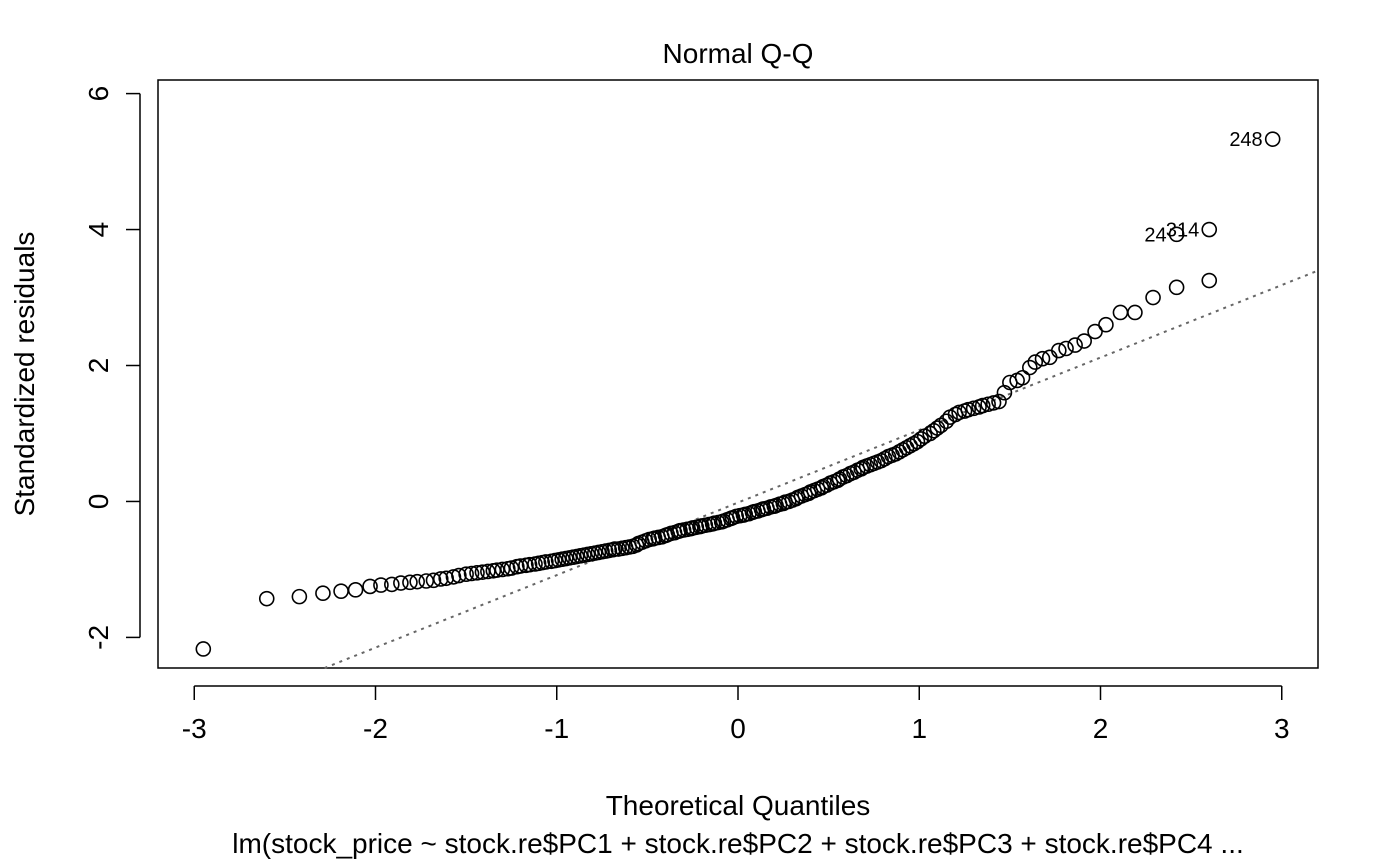  What do you see at coordinates (375, 728) in the screenshot?
I see `x-tick-label: -2` at bounding box center [375, 728].